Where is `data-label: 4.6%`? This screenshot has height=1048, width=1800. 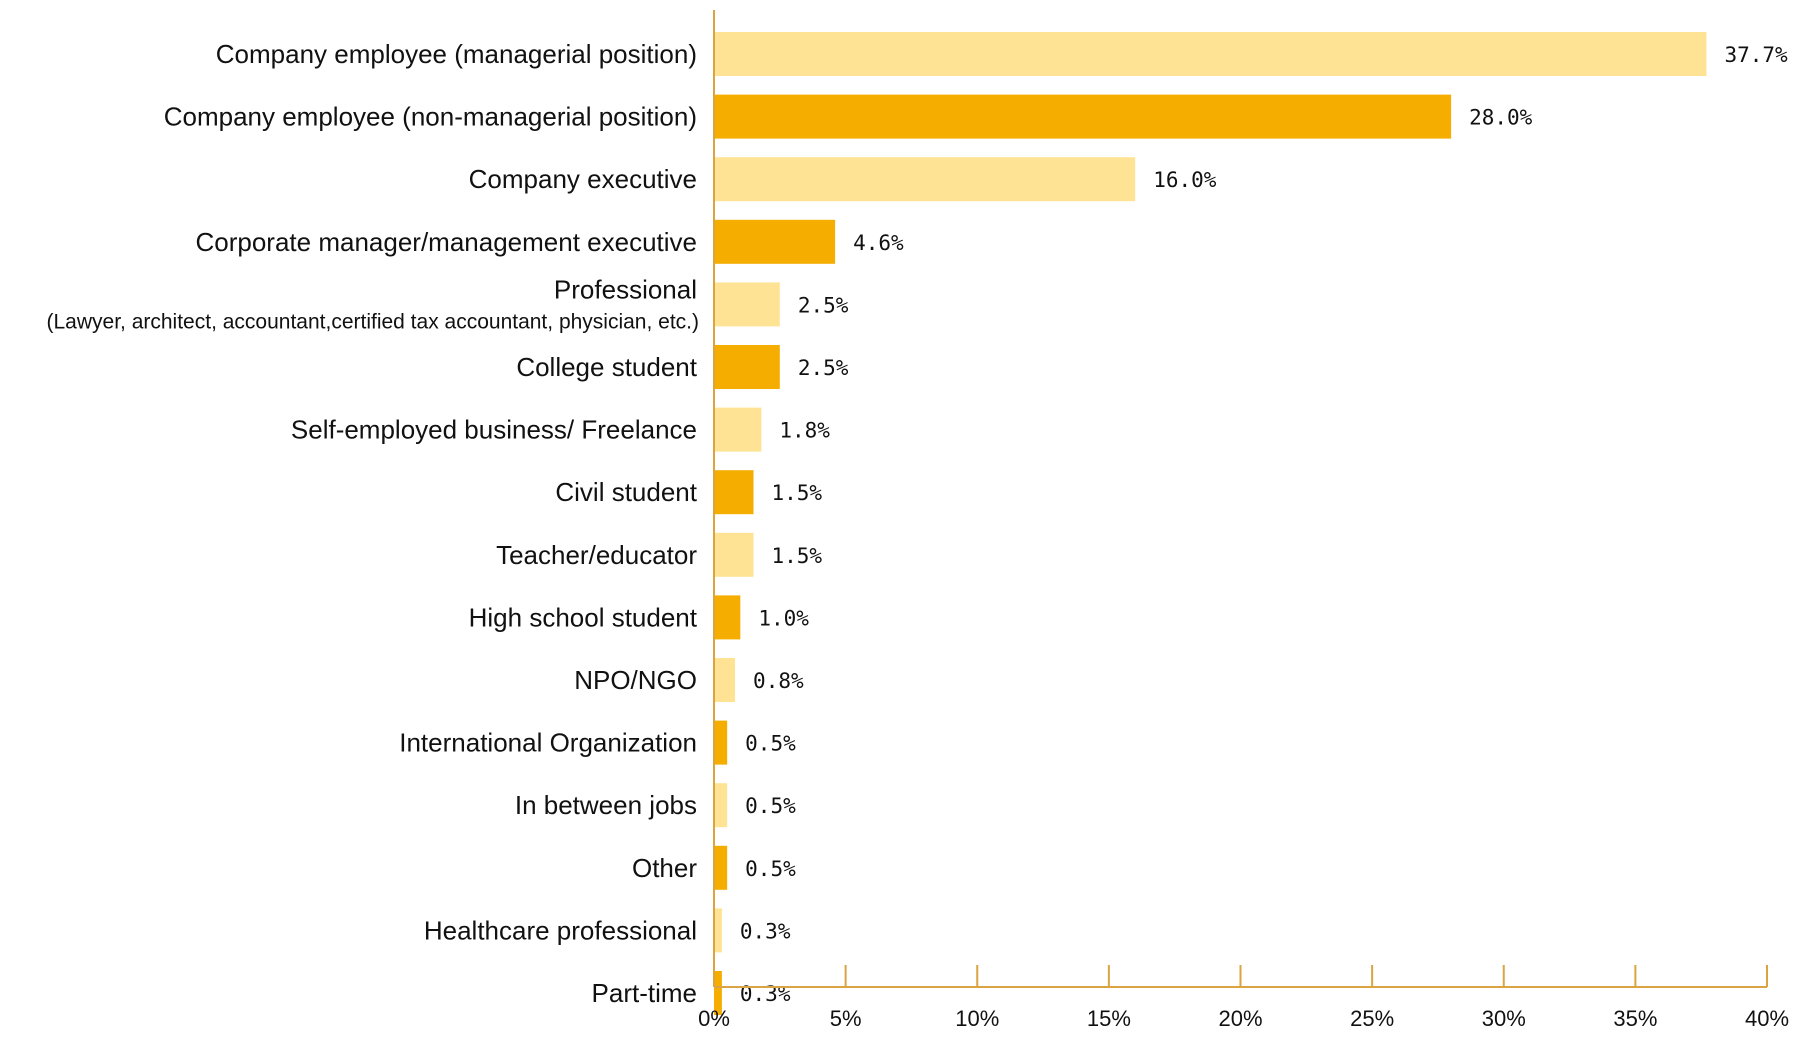
data-label: 4.6% is located at coordinates (878, 243).